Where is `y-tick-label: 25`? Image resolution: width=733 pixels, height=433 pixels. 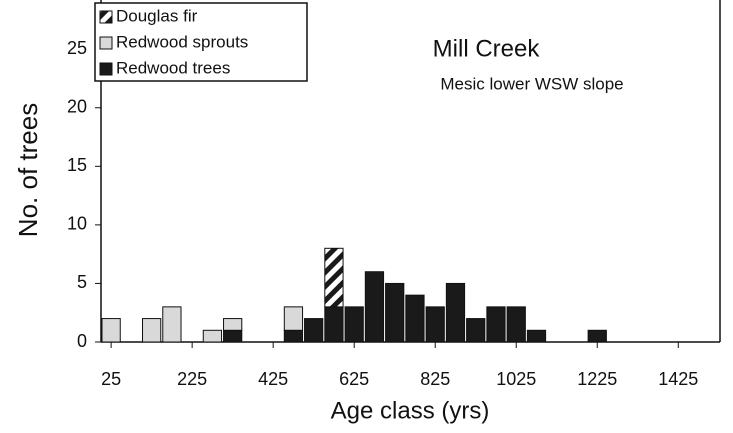 y-tick-label: 25 is located at coordinates (77, 48).